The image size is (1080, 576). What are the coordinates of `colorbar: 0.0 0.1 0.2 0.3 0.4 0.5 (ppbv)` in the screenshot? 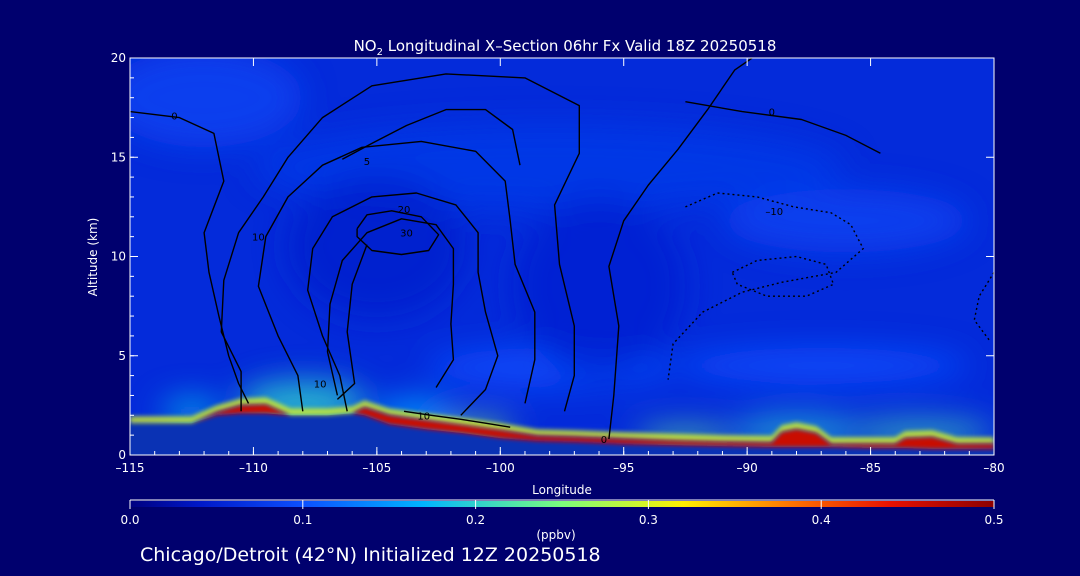 It's located at (562, 520).